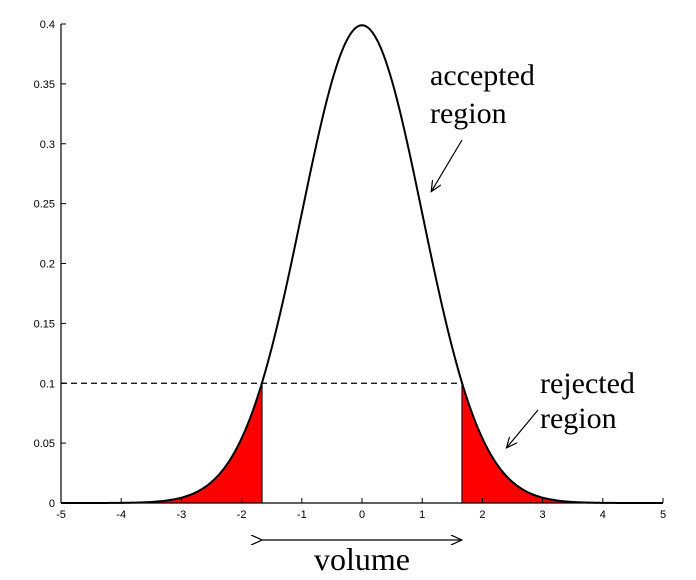 This screenshot has width=696, height=580. What do you see at coordinates (47, 145) in the screenshot?
I see `y-tick-label: 0.3` at bounding box center [47, 145].